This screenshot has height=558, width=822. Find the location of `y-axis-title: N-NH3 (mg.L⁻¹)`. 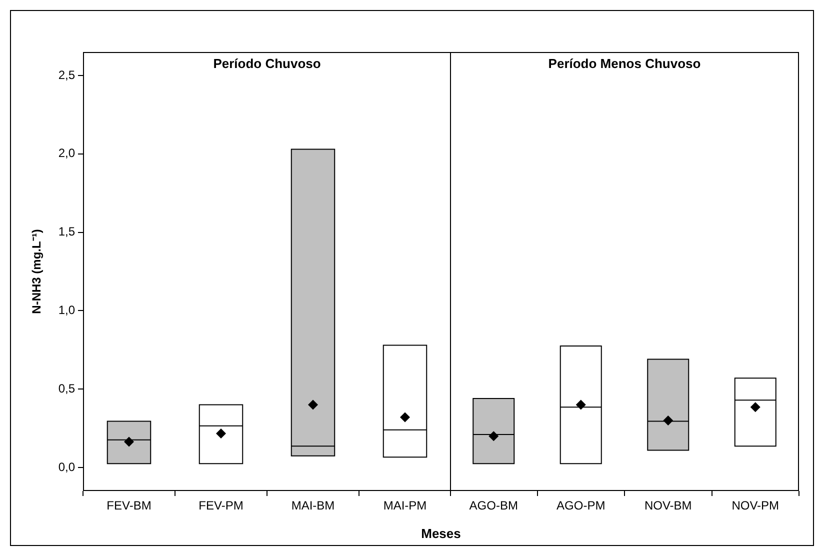

y-axis-title: N-NH3 (mg.L⁻¹) is located at coordinates (37, 271).